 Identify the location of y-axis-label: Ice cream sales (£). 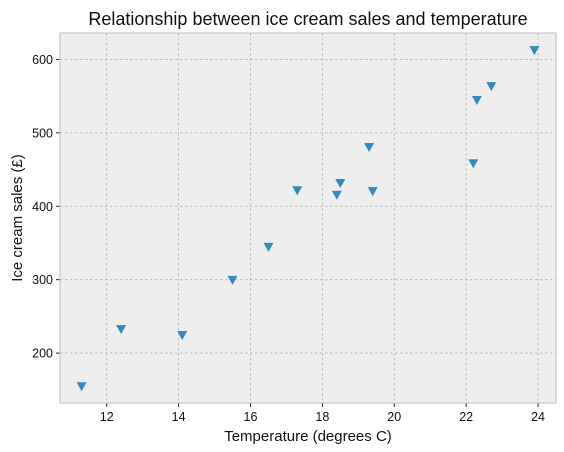
(17, 218).